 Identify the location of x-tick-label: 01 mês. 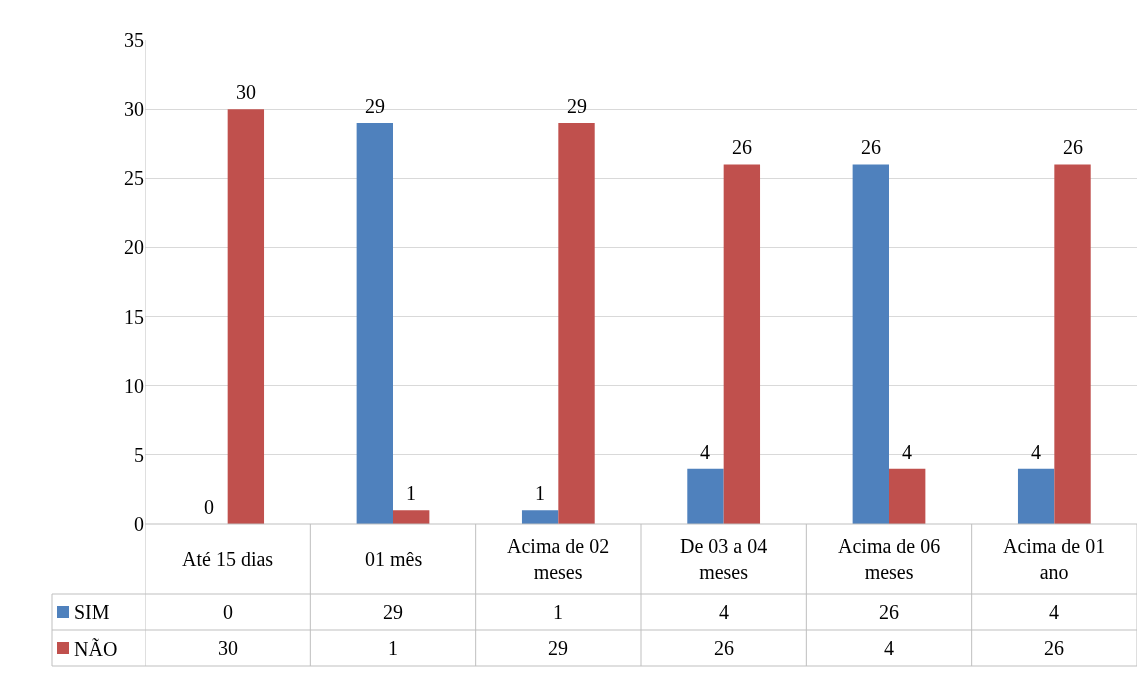
(394, 559).